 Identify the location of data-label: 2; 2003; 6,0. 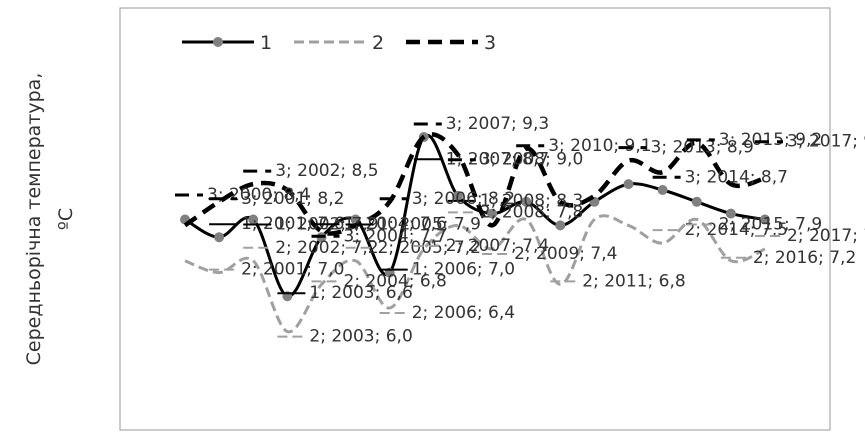
(360, 337).